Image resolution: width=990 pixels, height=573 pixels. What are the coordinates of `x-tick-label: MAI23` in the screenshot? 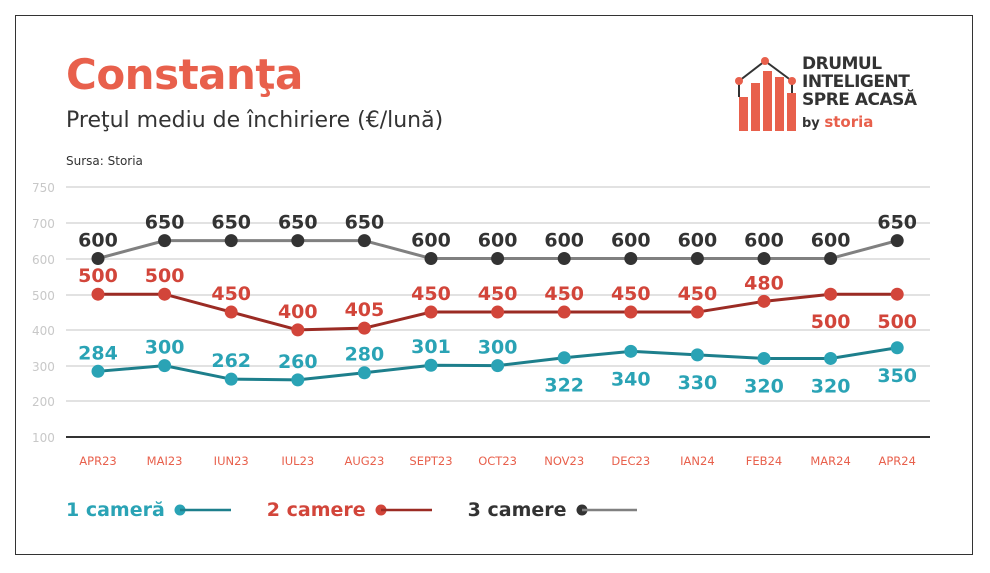 It's located at (165, 461).